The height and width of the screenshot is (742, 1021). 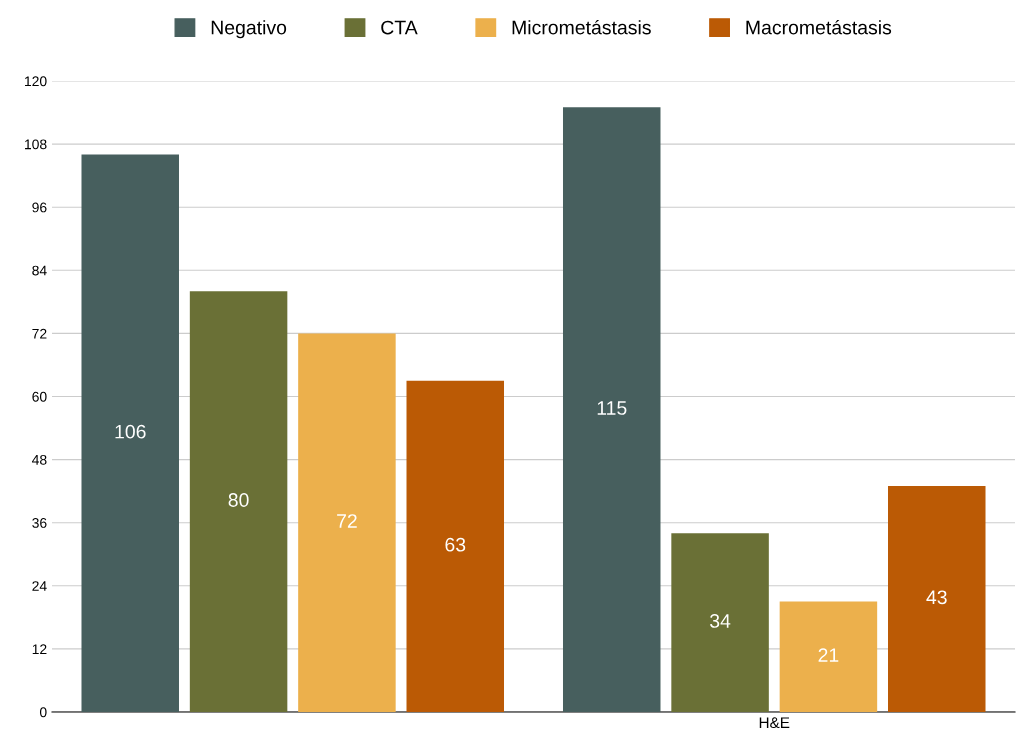 What do you see at coordinates (399, 27) in the screenshot?
I see `legend-label: CTA` at bounding box center [399, 27].